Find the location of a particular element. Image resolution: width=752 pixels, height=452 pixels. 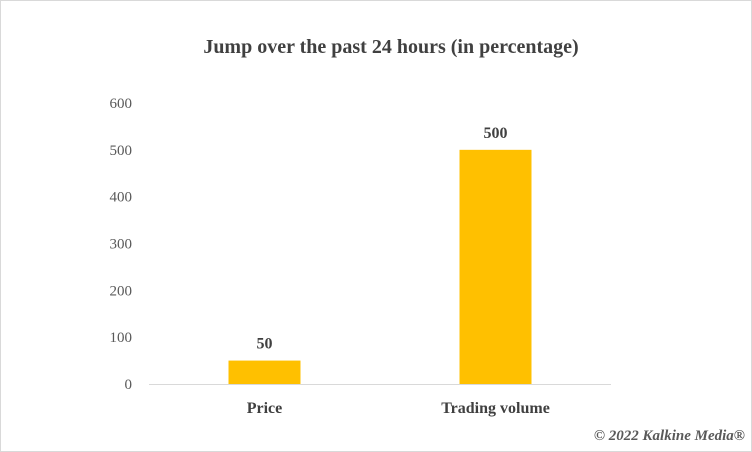

category-label-1: Trading volume is located at coordinates (495, 408).